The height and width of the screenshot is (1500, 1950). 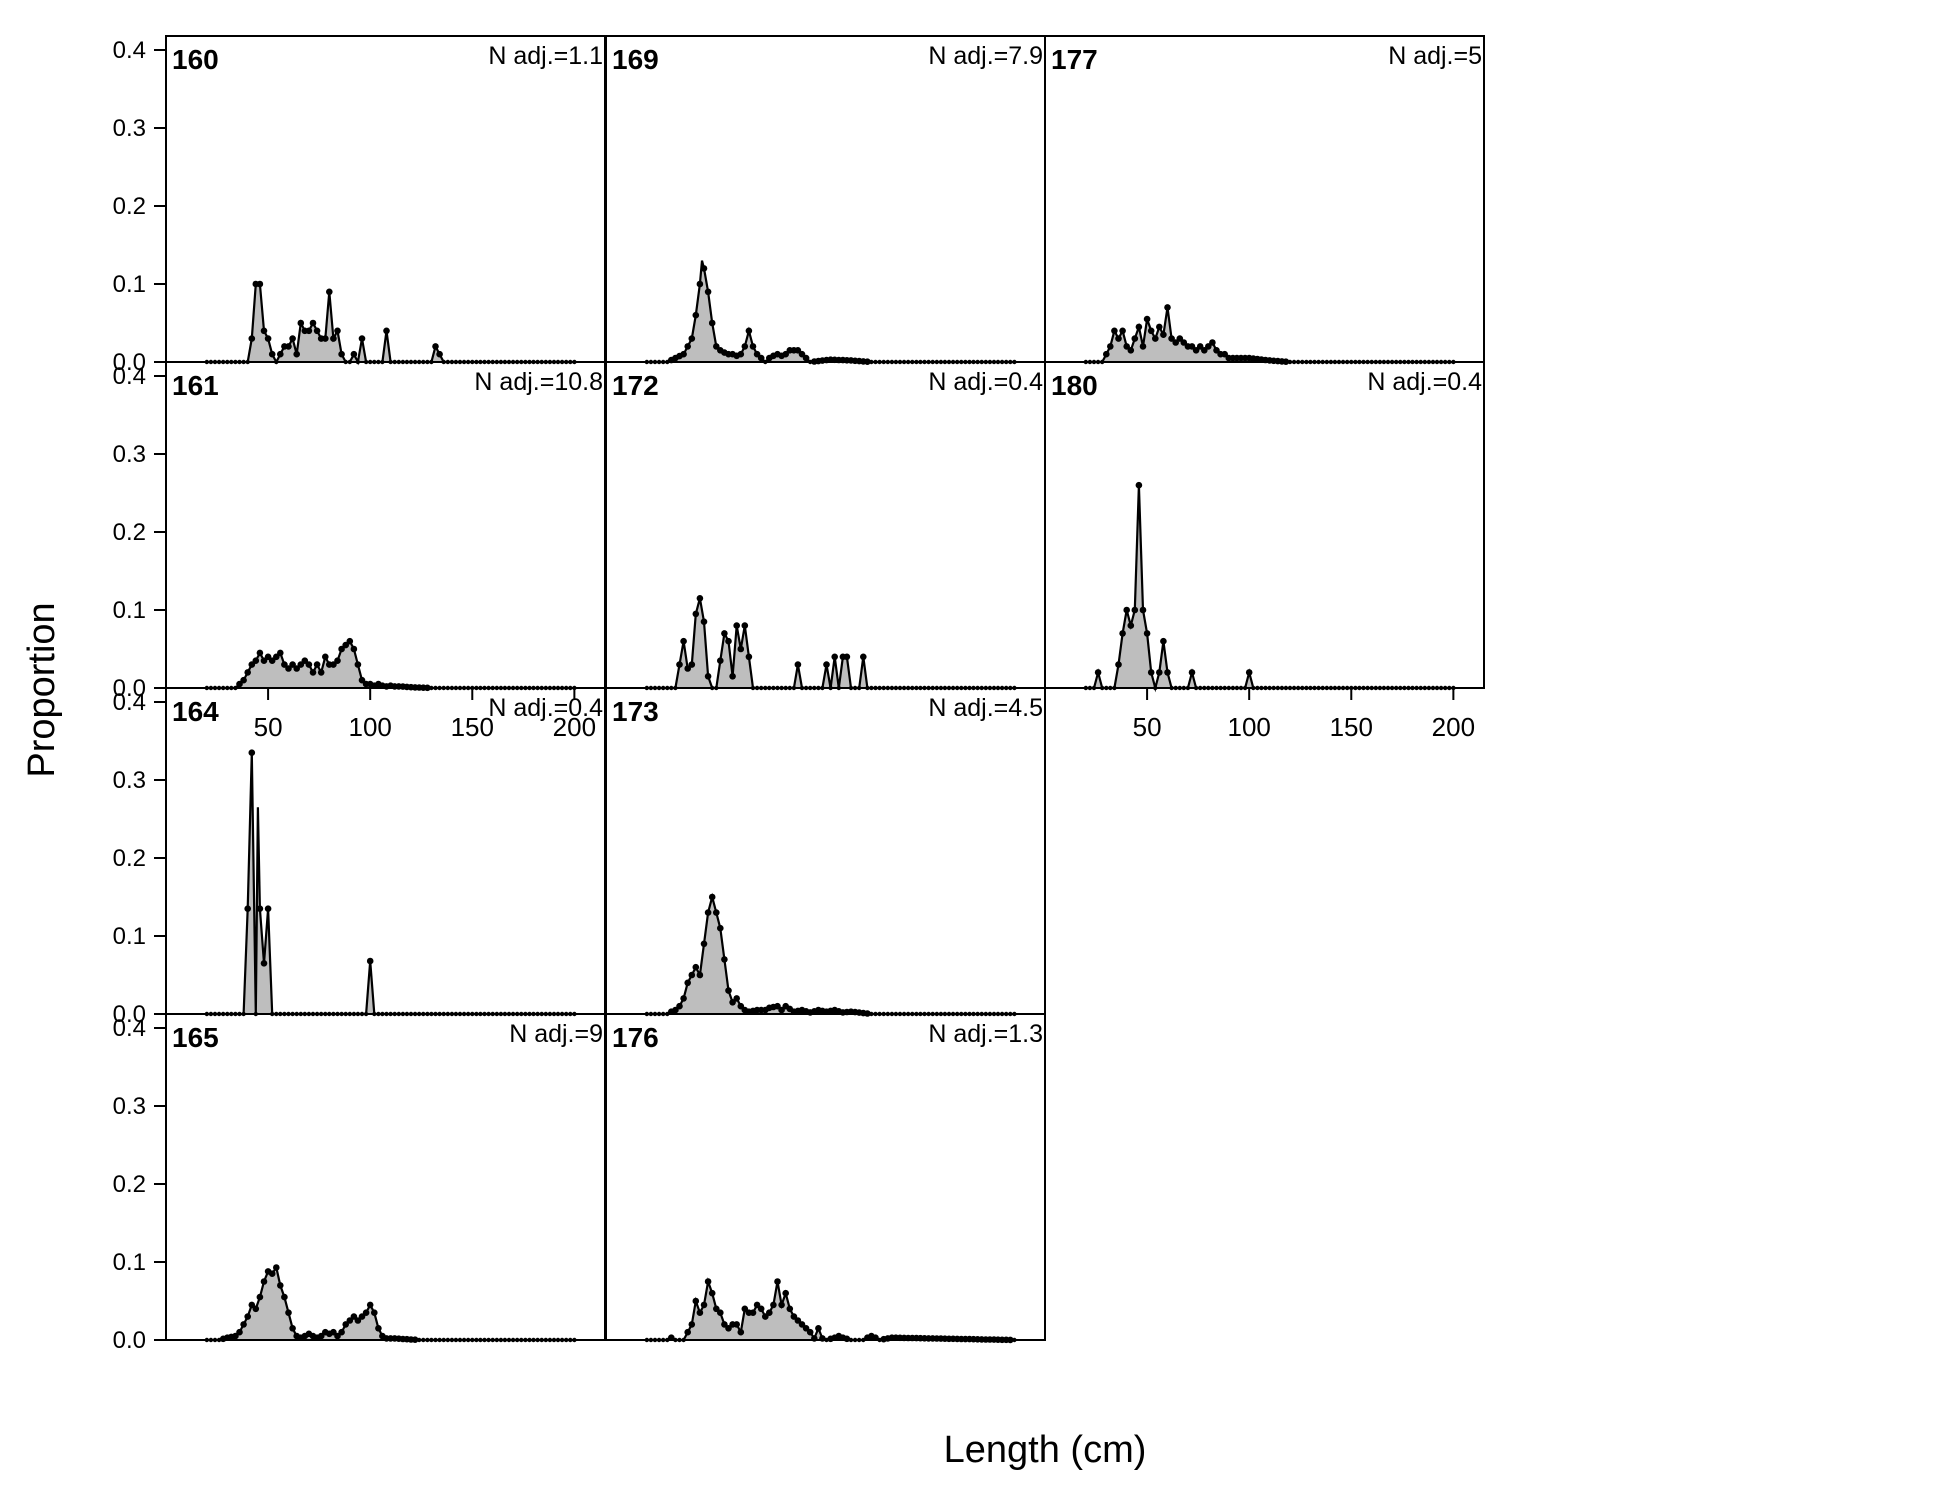 I want to click on n-adj-label: N adj.=5, so click(x=1435, y=56).